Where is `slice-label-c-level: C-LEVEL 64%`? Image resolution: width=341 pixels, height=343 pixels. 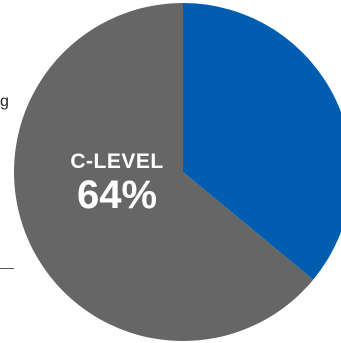 slice-label-c-level: C-LEVEL 64% is located at coordinates (117, 183).